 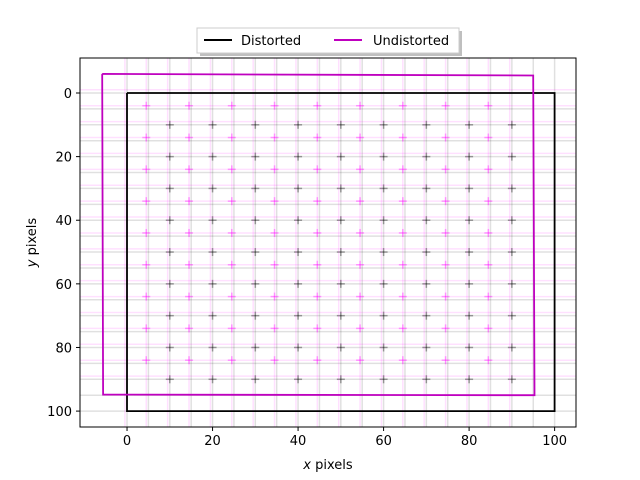 I want to click on y-tick-label: 100, so click(x=59, y=412).